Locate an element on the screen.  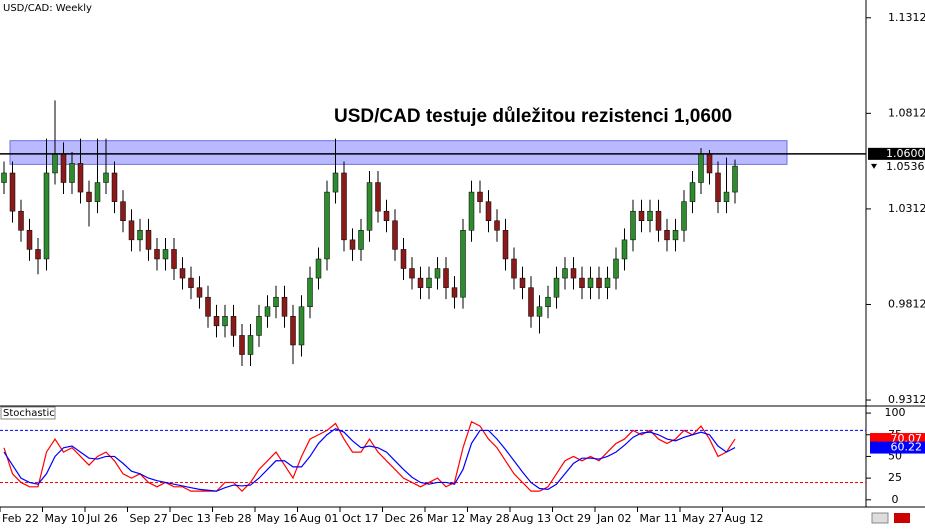
x-tick-label: Mar 11 is located at coordinates (659, 518).